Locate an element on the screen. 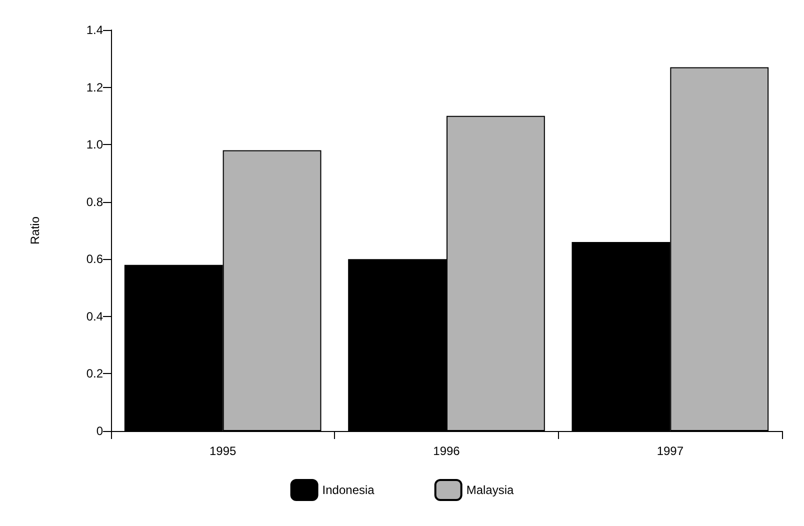 The width and height of the screenshot is (804, 526). x-tick-label: 1996 is located at coordinates (446, 451).